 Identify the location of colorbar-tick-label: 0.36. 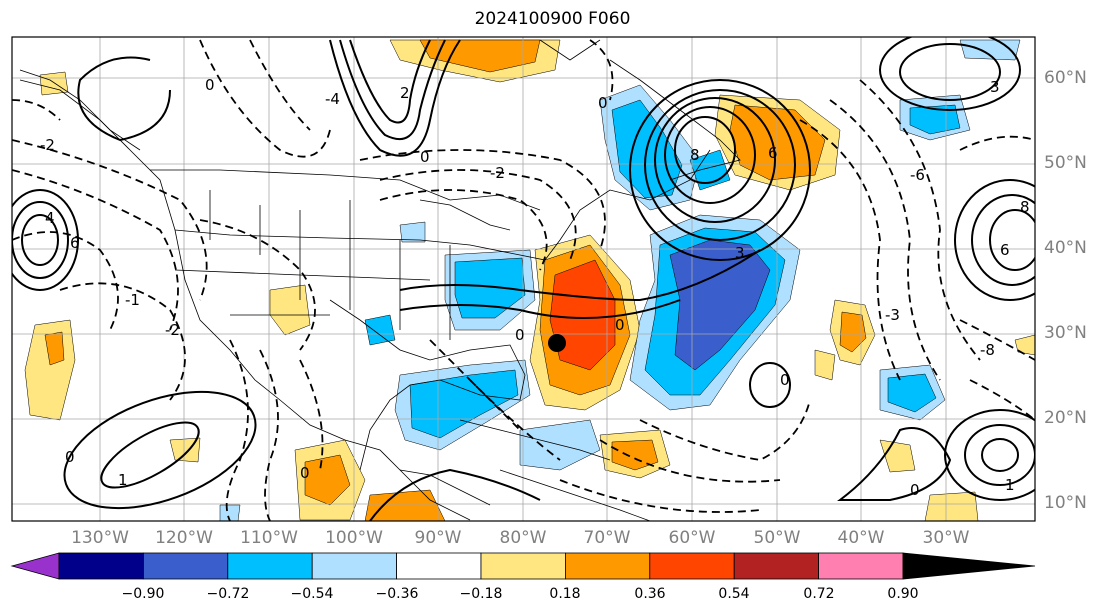
(650, 594).